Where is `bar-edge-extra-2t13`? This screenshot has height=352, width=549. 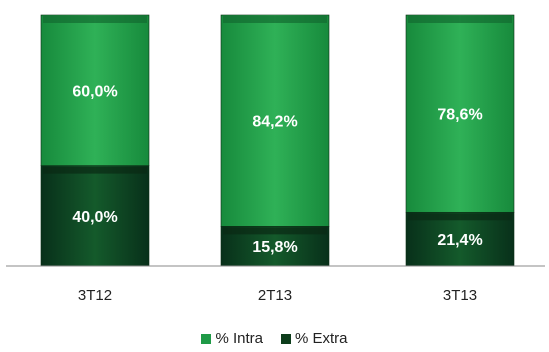 bar-edge-extra-2t13 is located at coordinates (275, 231).